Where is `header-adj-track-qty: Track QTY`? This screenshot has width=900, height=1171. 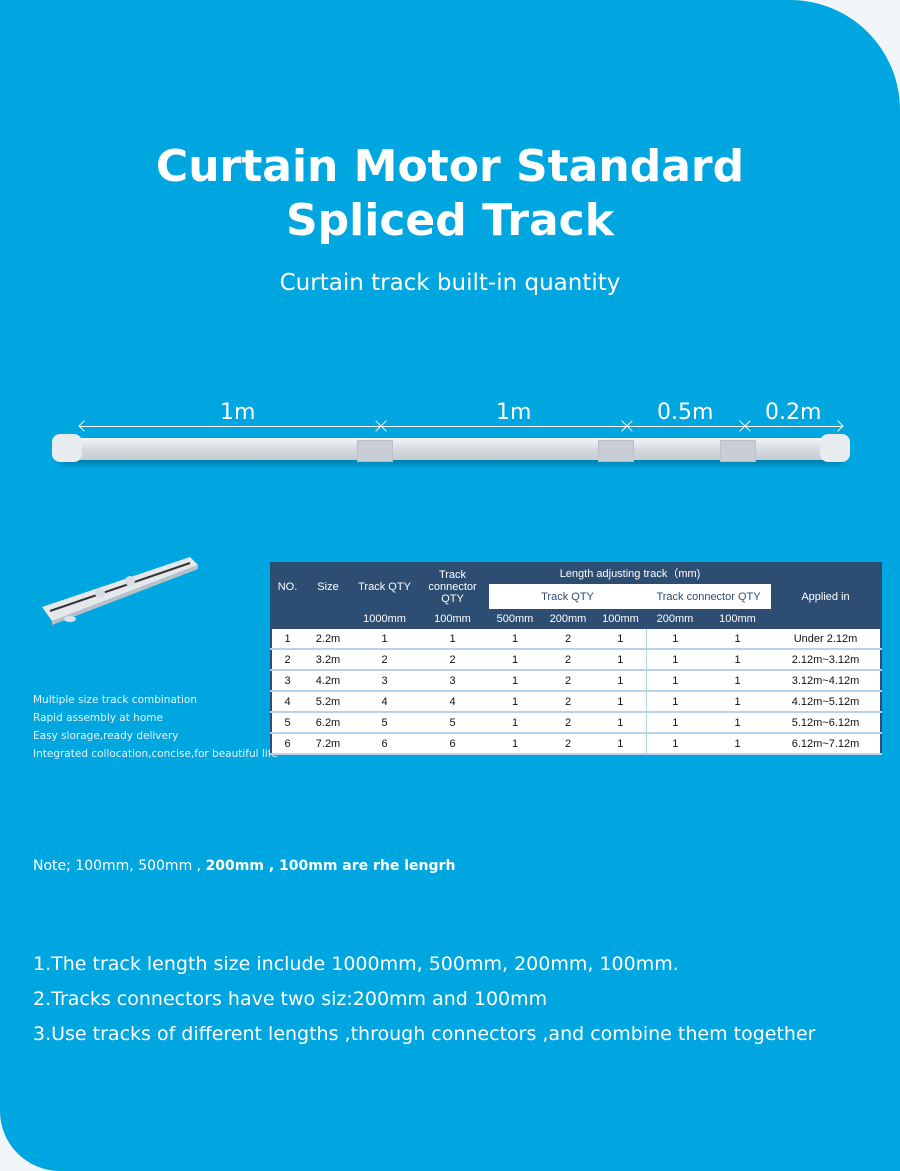
header-adj-track-qty: Track QTY is located at coordinates (567, 596).